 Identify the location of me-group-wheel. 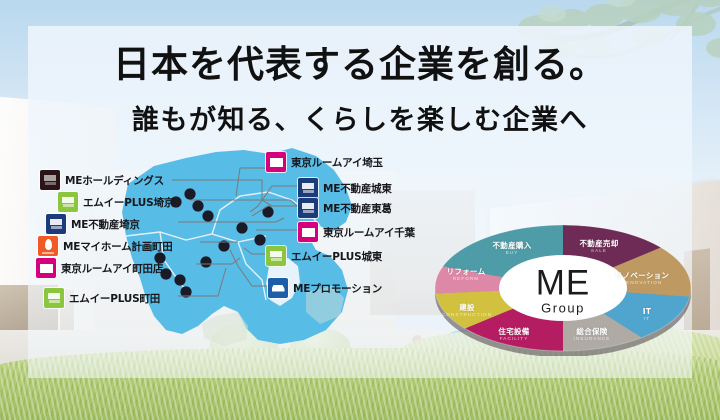
(563, 290).